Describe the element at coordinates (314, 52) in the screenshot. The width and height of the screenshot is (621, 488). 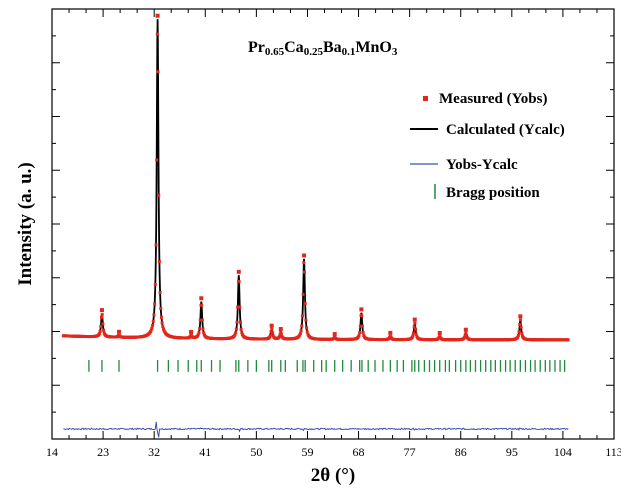
I see `title-part: 0.25` at that location.